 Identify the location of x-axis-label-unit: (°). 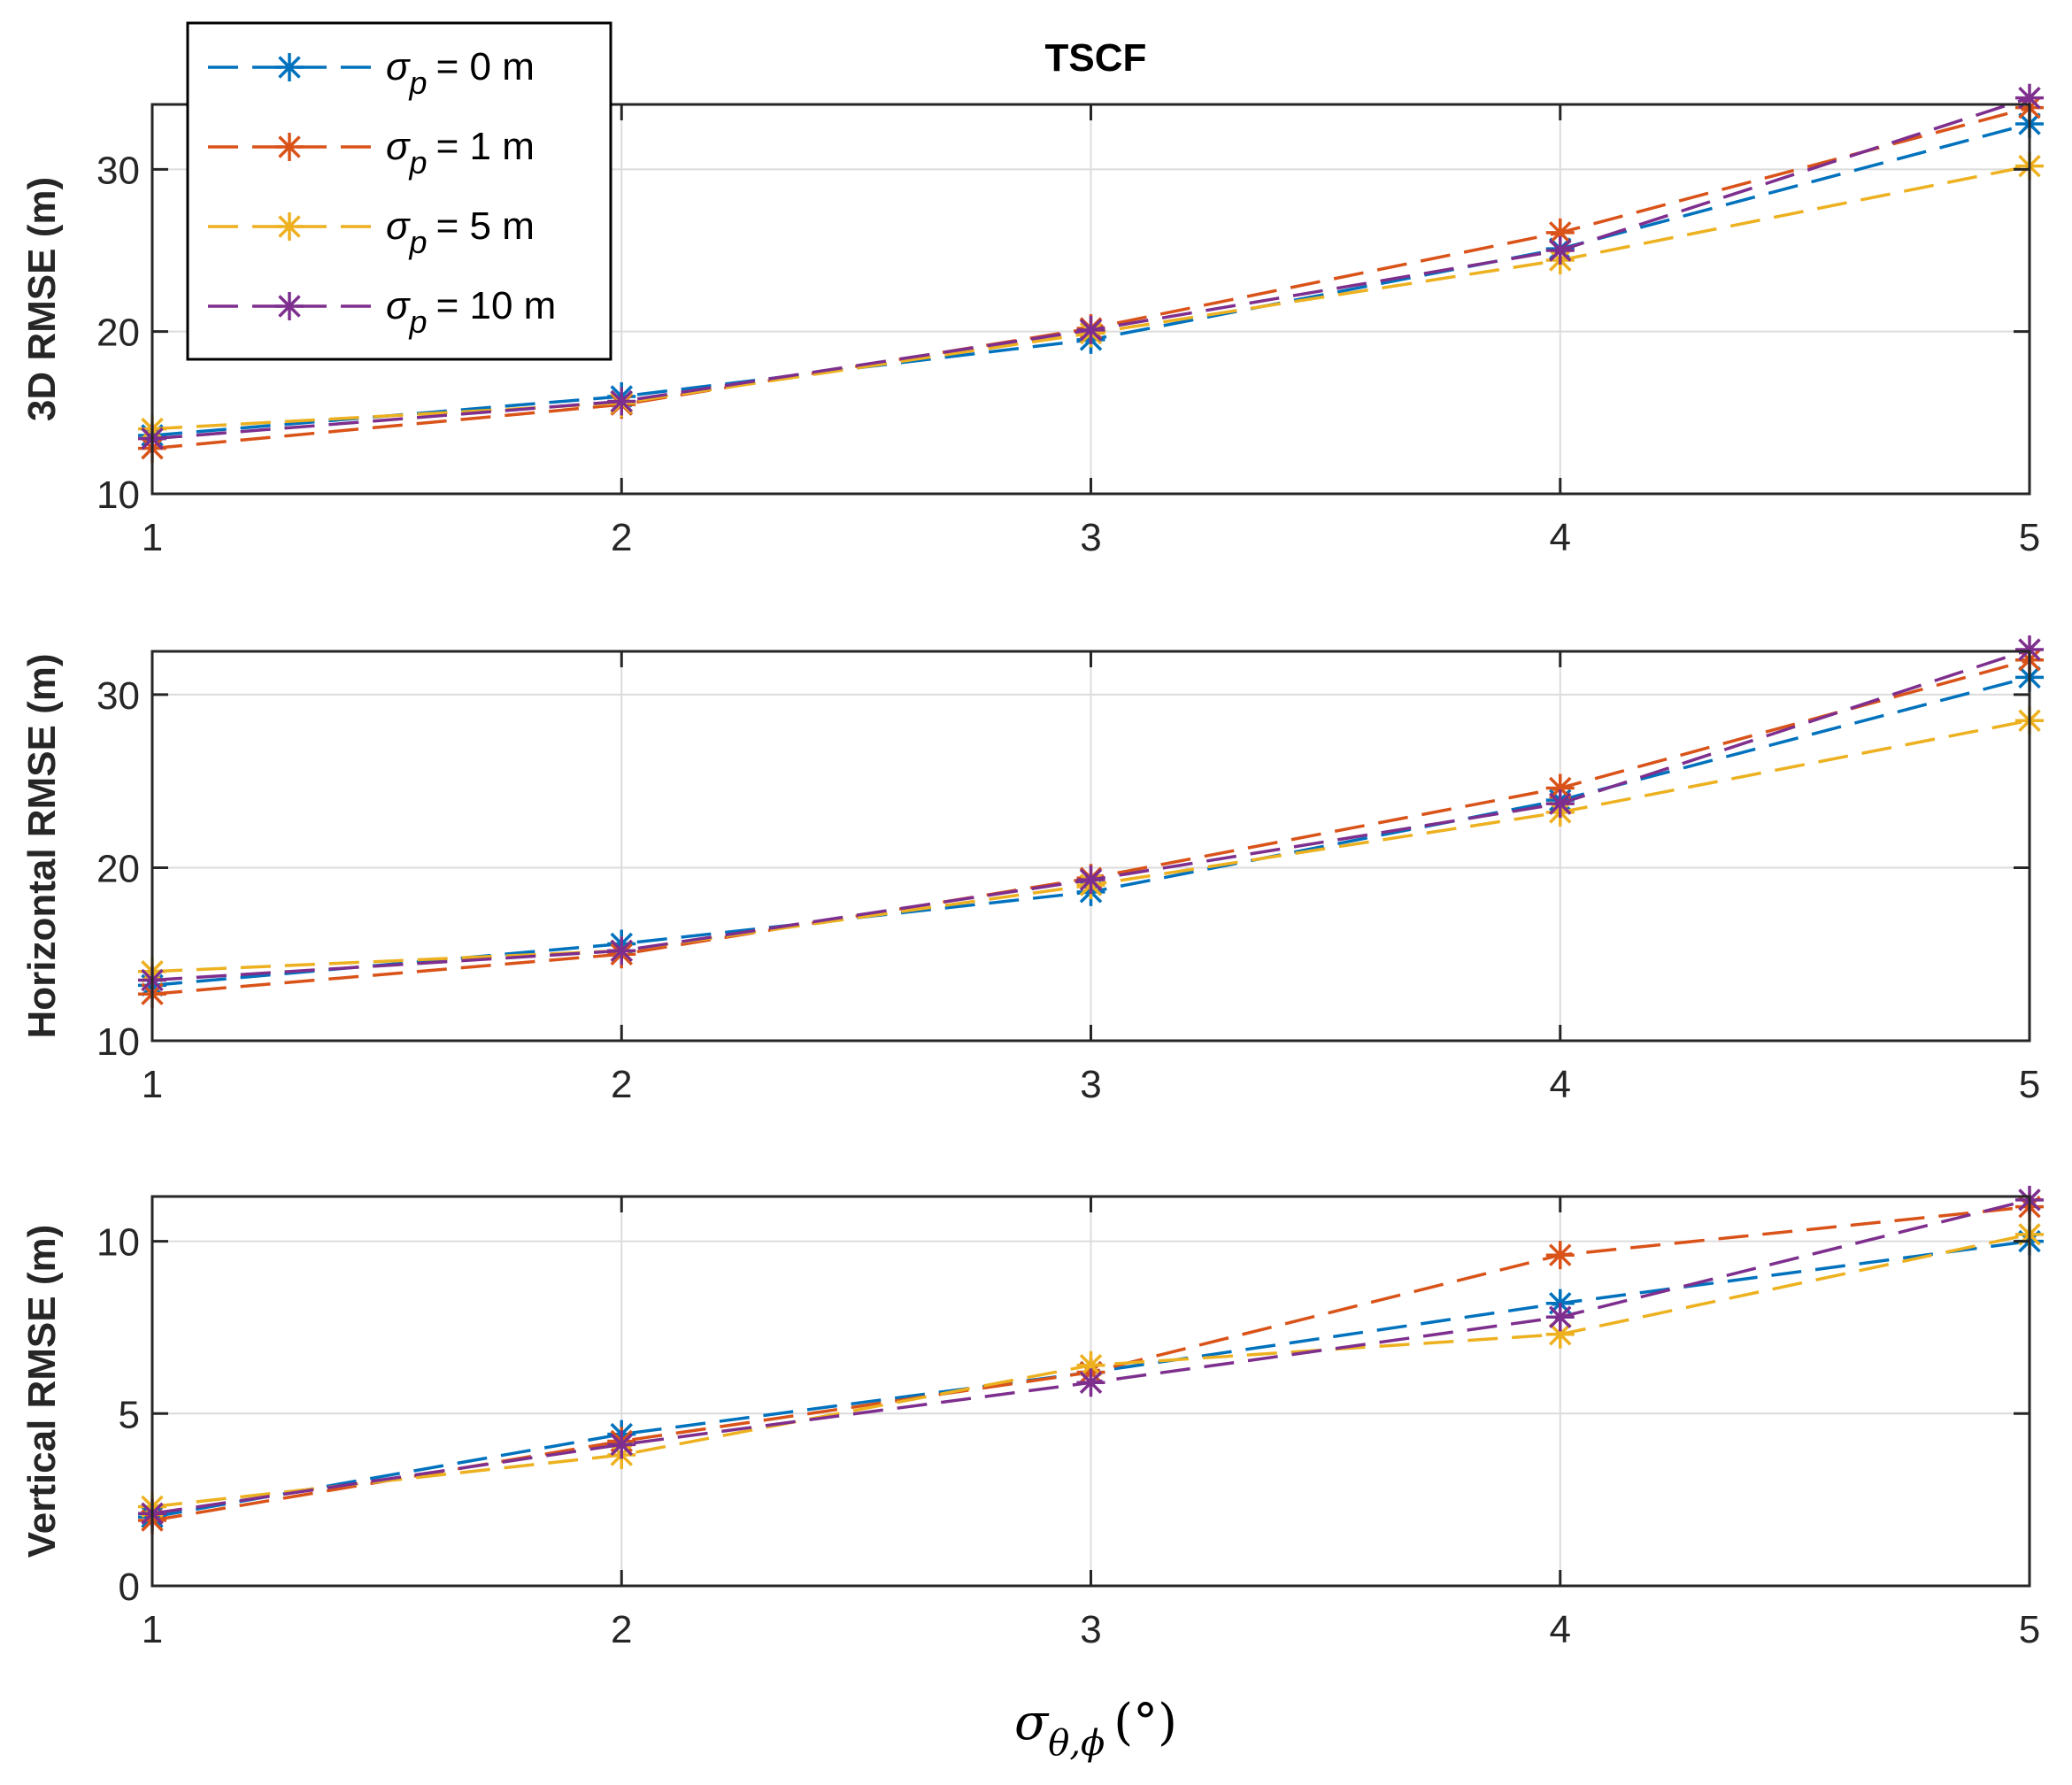
(1145, 1722).